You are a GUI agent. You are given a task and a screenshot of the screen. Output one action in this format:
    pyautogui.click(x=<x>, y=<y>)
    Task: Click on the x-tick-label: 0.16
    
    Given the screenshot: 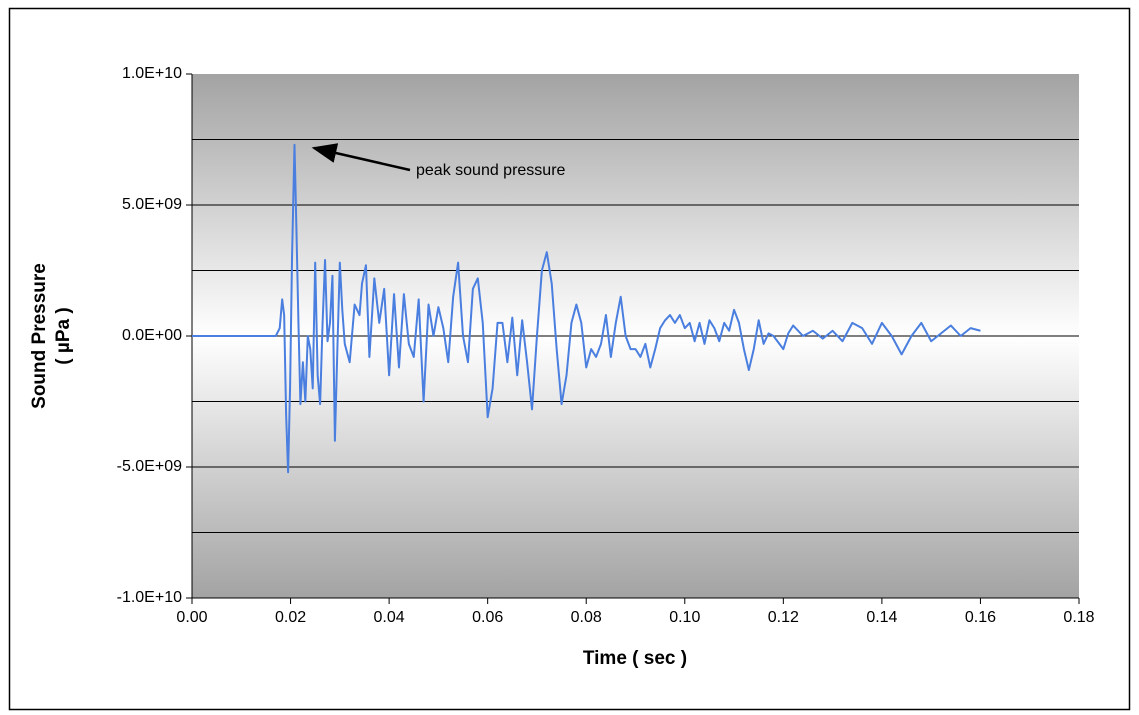 What is the action you would take?
    pyautogui.click(x=980, y=617)
    